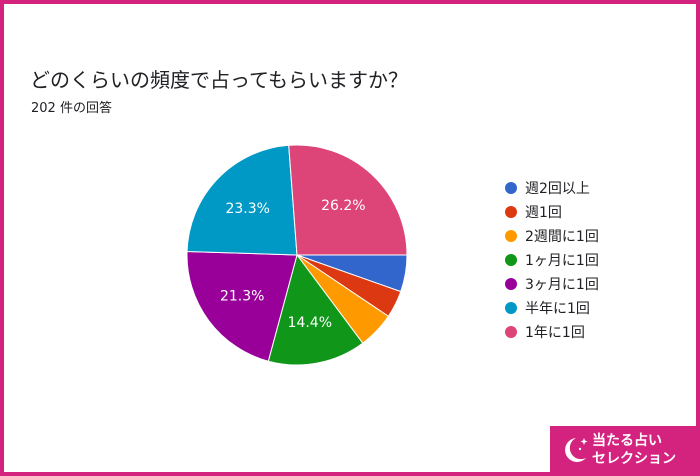 The width and height of the screenshot is (700, 476). I want to click on legend-item-3: 2週間に1回, so click(552, 236).